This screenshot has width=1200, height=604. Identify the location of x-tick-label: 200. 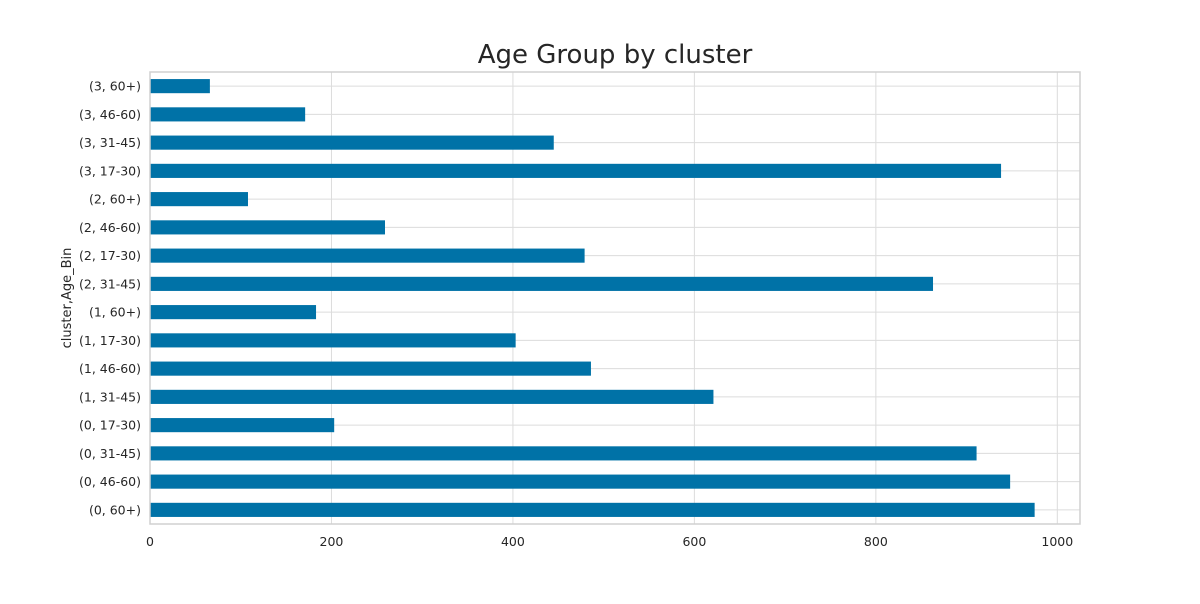
(332, 541).